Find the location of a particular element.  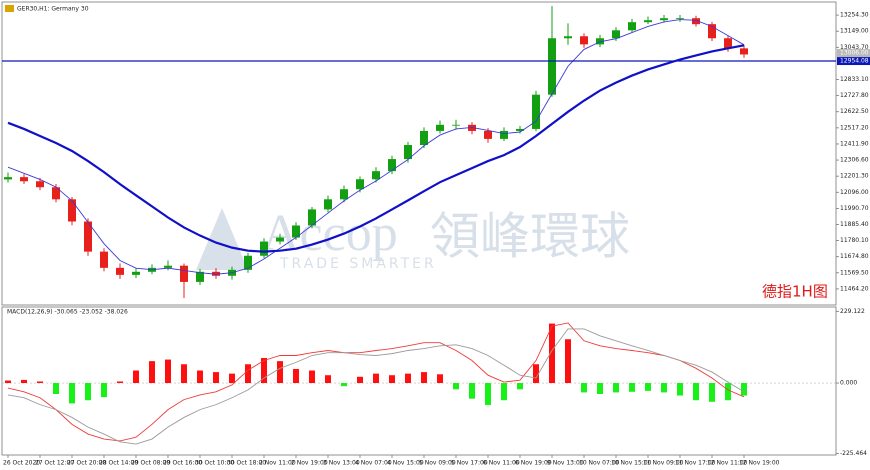

watermark-chinese: 領峰環球 is located at coordinates (530, 237).